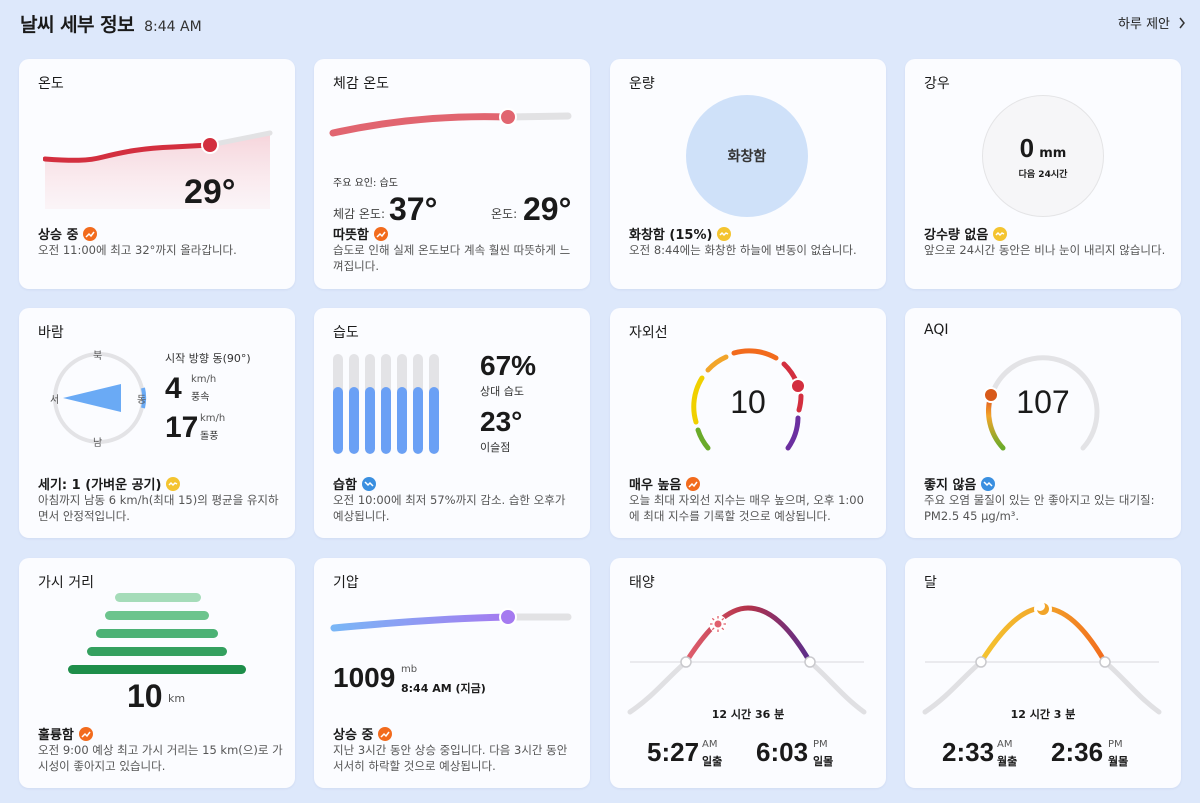 This screenshot has height=803, width=1200. I want to click on page-time: 8:44 AM, so click(173, 27).